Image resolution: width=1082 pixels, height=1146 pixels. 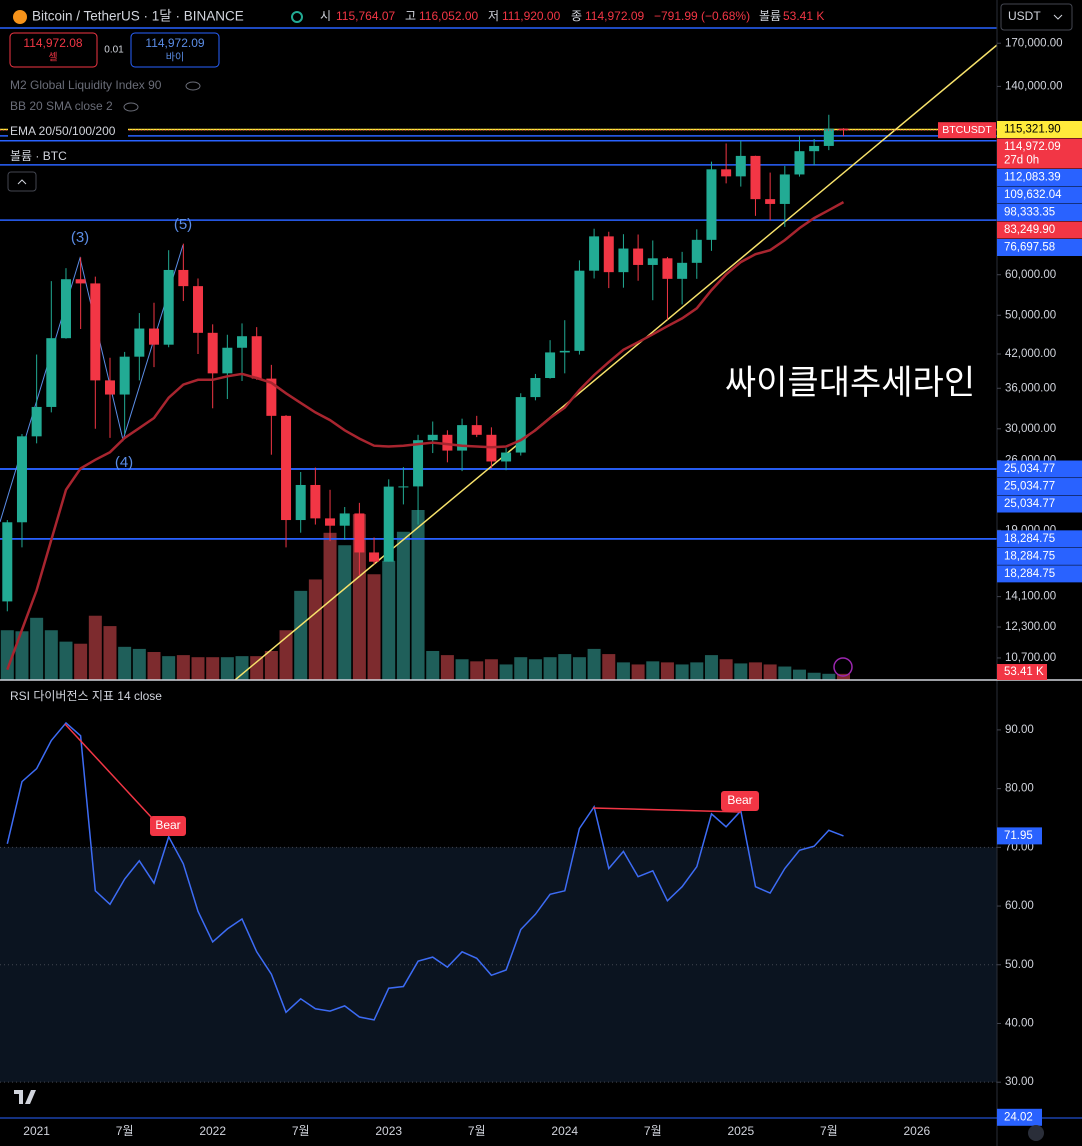 I want to click on buy-price: 114,972.09, so click(x=174, y=43).